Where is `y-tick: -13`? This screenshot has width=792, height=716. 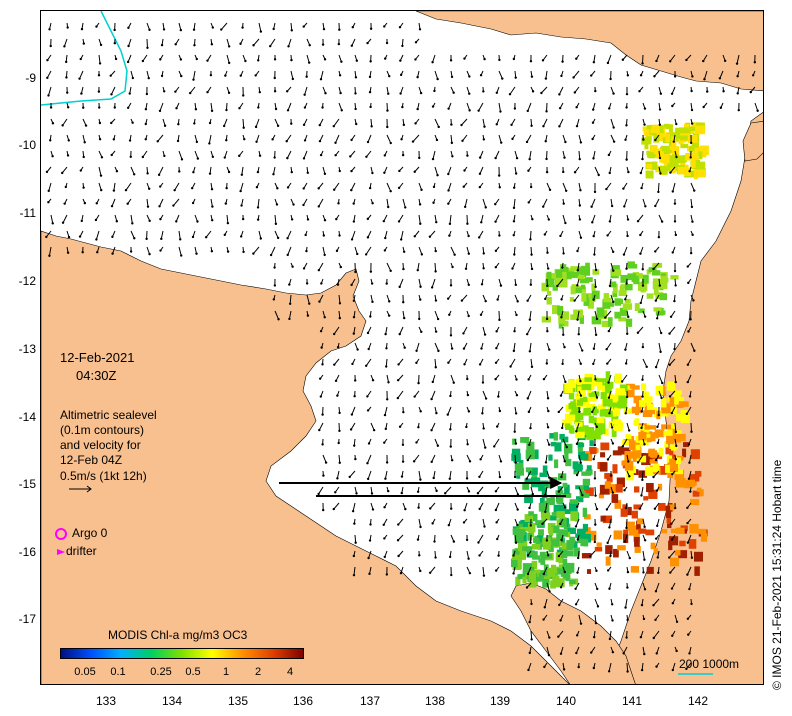
y-tick: -13 is located at coordinates (27, 349).